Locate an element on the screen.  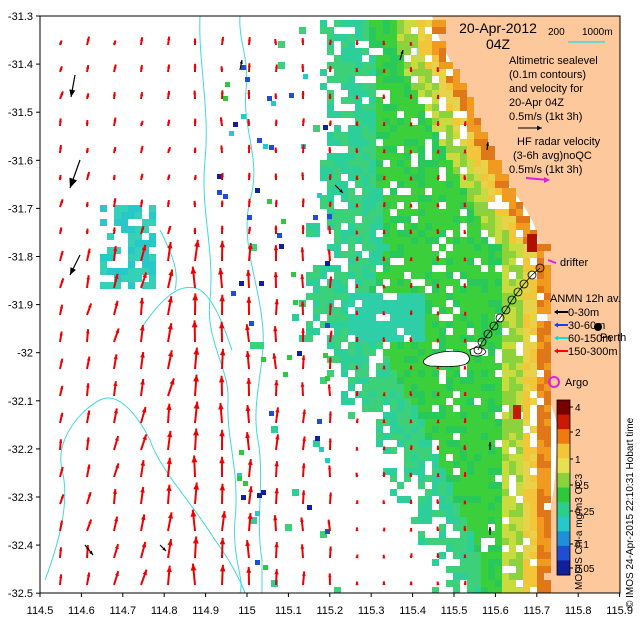
anmn-legend-row-label: 60-150m is located at coordinates (589, 339).